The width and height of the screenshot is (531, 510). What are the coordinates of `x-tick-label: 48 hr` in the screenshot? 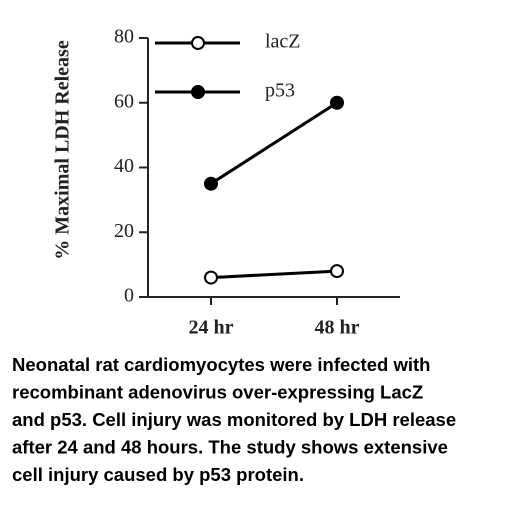 It's located at (337, 328).